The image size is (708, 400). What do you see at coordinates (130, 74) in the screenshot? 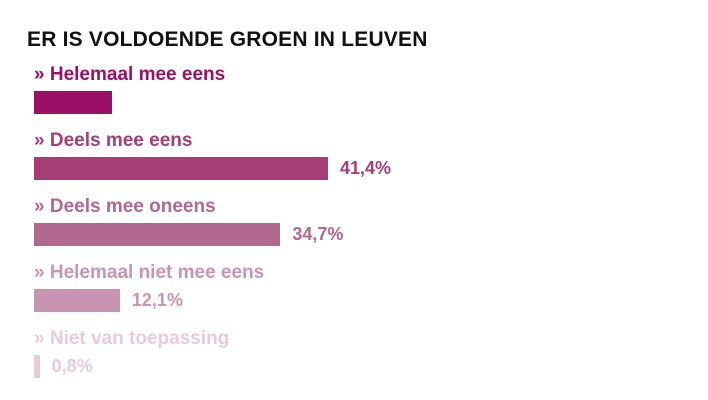
I see `category-label: » Helemaal mee eens` at bounding box center [130, 74].